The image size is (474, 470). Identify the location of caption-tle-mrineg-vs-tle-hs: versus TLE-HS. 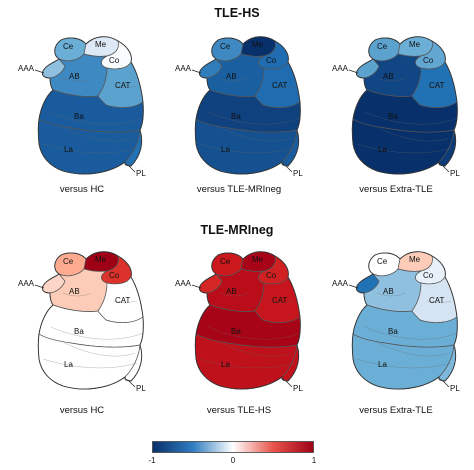
(239, 410).